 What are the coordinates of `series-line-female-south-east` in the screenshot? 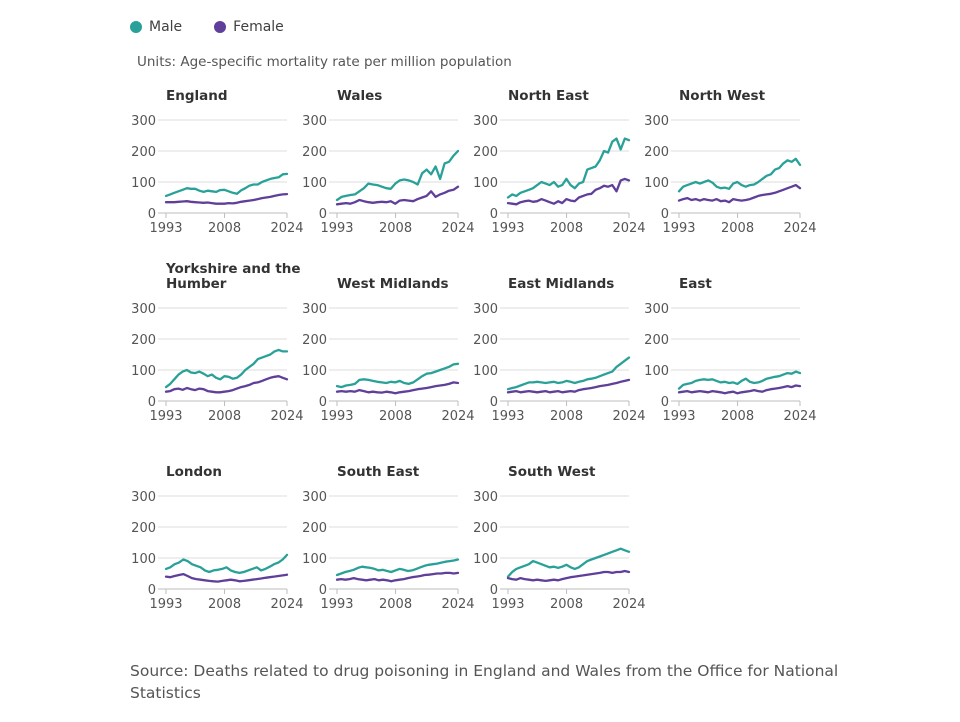 It's located at (397, 577).